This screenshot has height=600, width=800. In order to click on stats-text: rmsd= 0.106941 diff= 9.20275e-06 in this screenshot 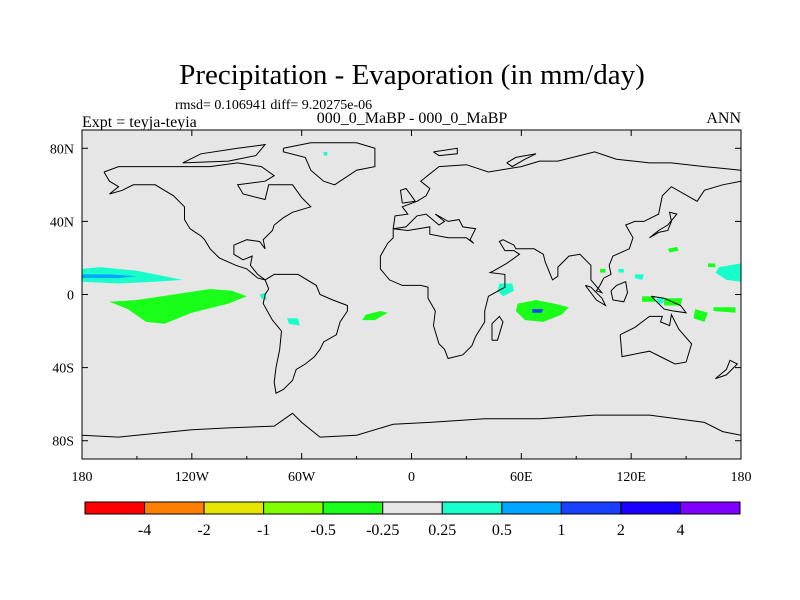, I will do `click(273, 105)`.